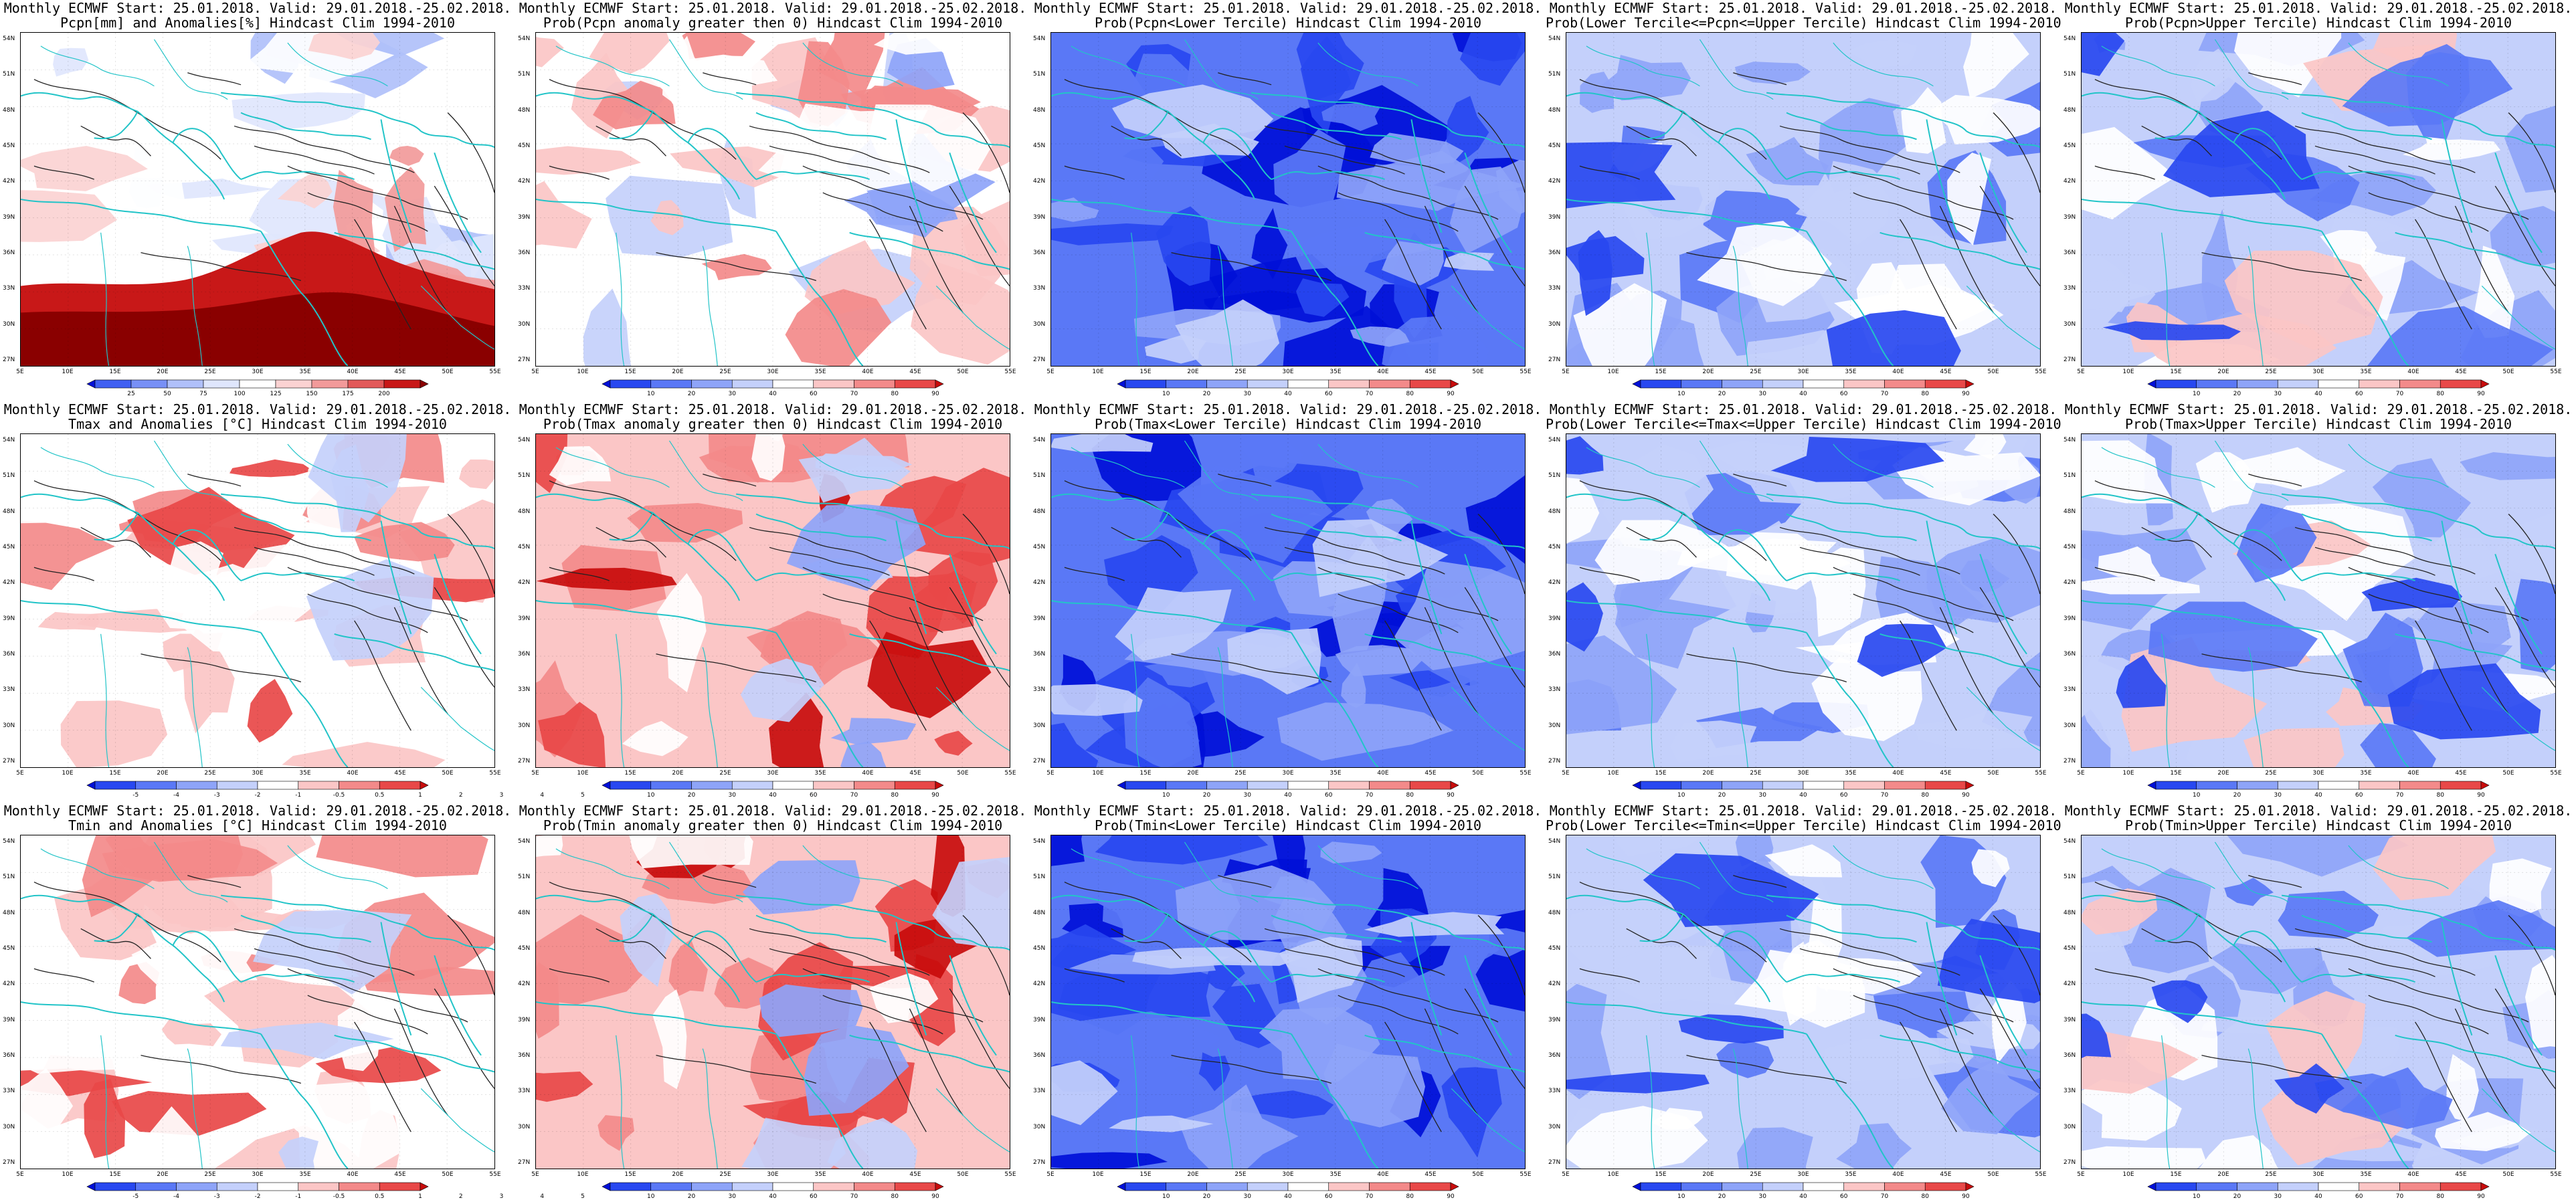 The height and width of the screenshot is (1204, 2576). Describe the element at coordinates (384, 394) in the screenshot. I see `colorbar-tick-label: 200` at that location.